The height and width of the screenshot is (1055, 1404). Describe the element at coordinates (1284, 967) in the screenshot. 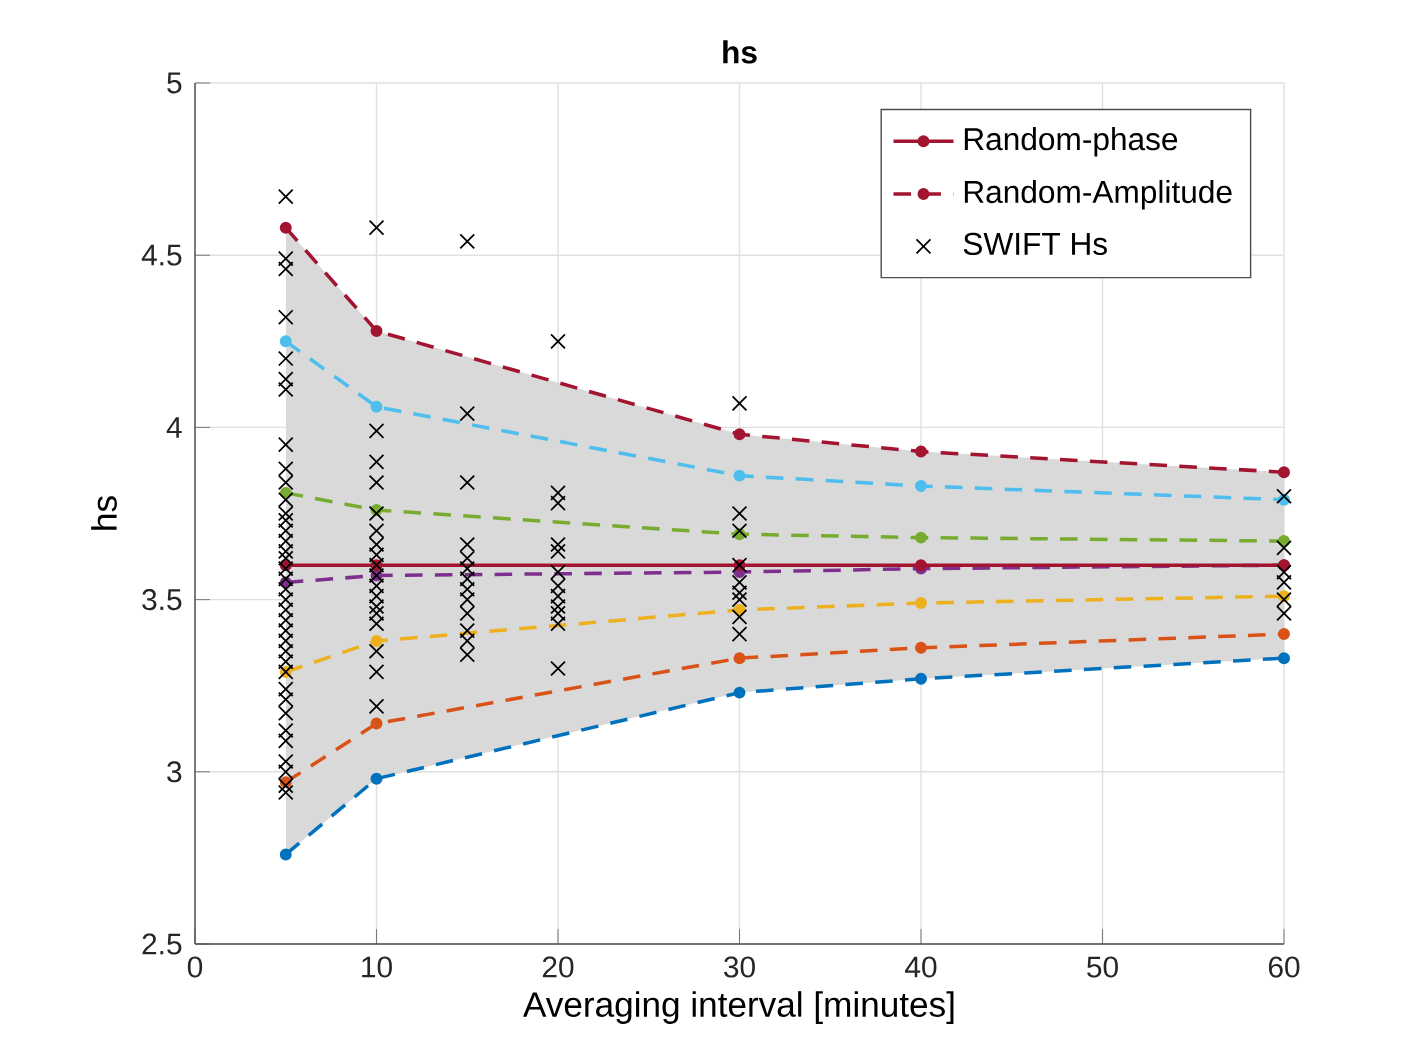

I see `x-tick-label: 60` at that location.